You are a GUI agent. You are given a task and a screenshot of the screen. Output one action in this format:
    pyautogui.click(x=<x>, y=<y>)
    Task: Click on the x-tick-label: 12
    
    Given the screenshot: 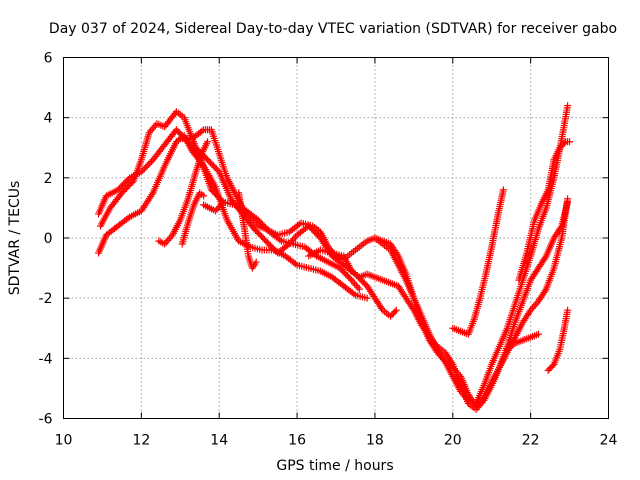 What is the action you would take?
    pyautogui.click(x=141, y=441)
    